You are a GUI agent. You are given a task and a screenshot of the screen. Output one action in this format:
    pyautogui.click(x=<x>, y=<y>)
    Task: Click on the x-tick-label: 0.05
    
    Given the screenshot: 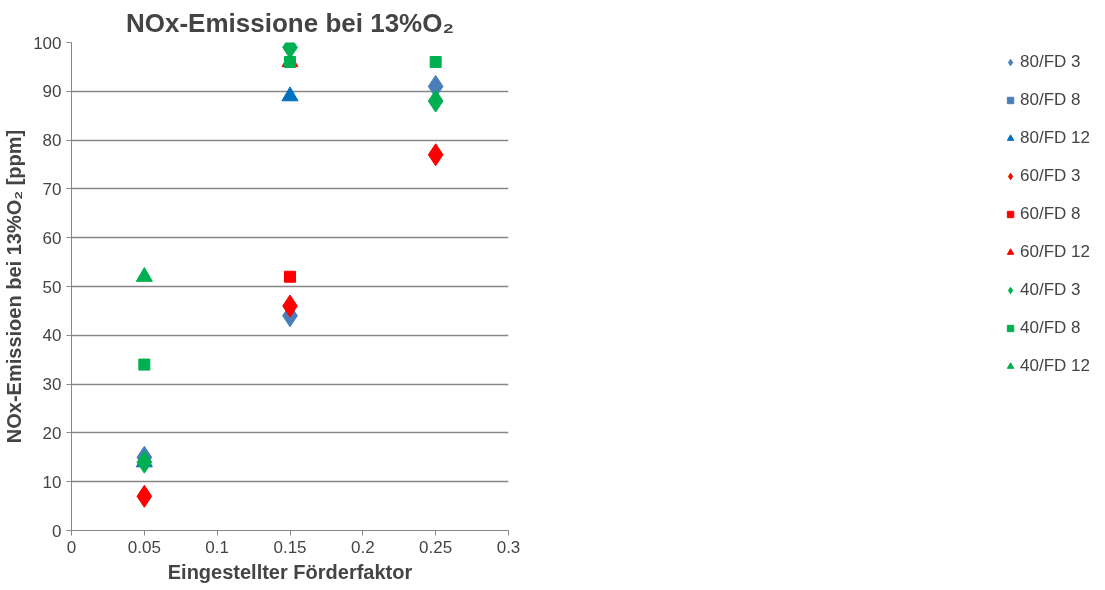 What is the action you would take?
    pyautogui.click(x=144, y=547)
    